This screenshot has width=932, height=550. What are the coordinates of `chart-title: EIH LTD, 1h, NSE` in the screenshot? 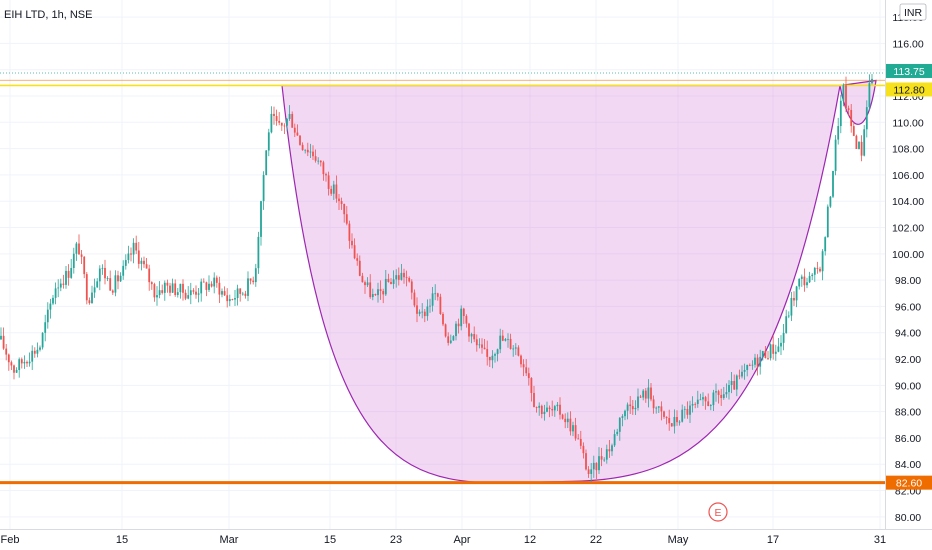 It's located at (48, 15).